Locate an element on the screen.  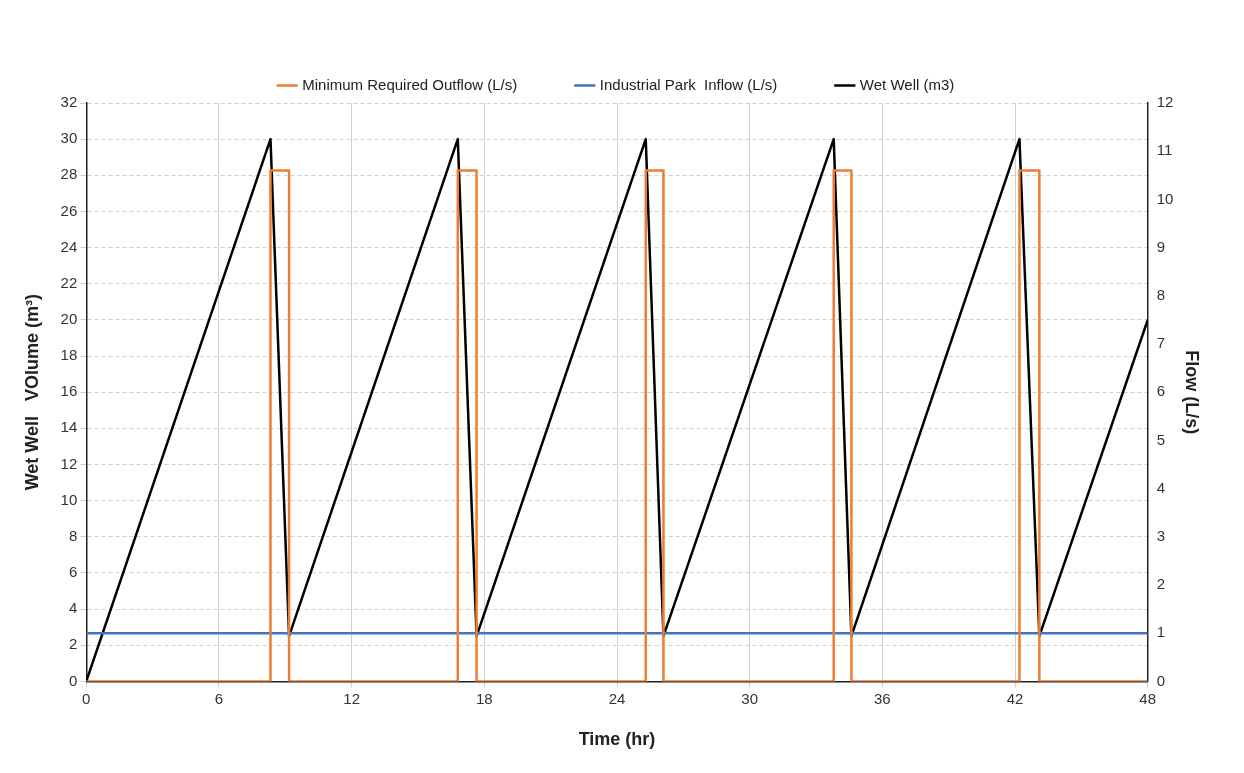
y-tick-label: 6 is located at coordinates (73, 572).